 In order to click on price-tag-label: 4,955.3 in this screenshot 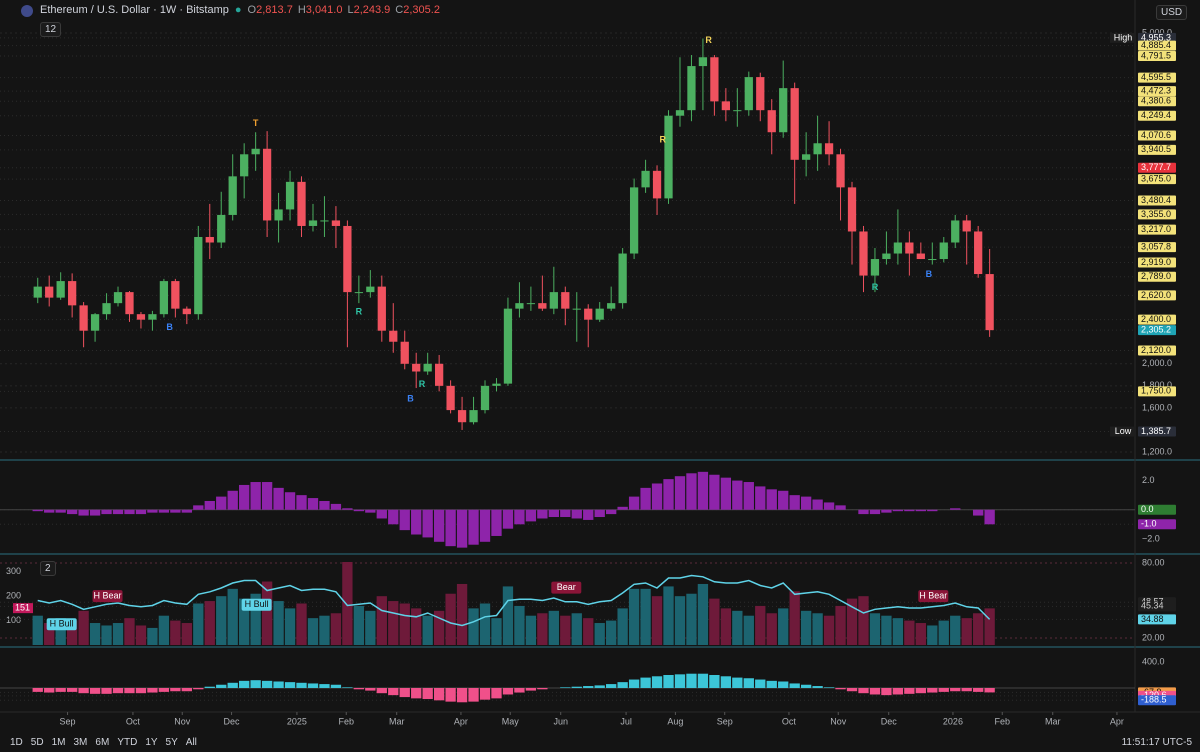, I will do `click(1156, 37)`.